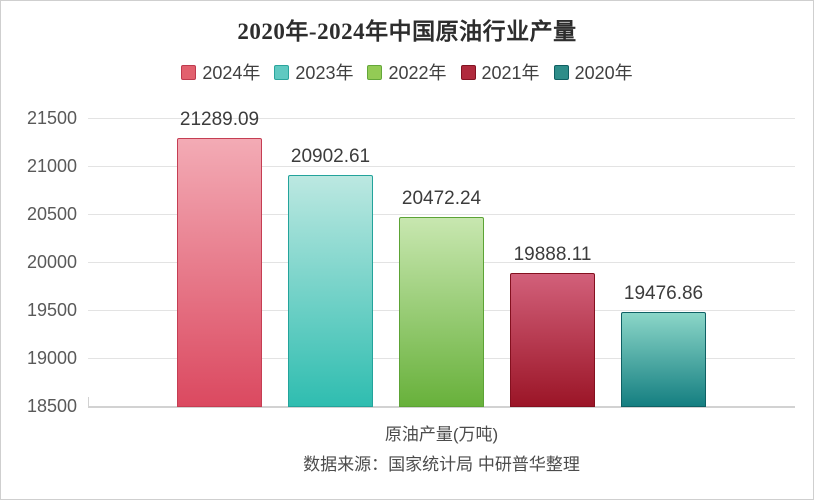 The width and height of the screenshot is (814, 500). Describe the element at coordinates (231, 73) in the screenshot. I see `legend-label: 2024年` at that location.